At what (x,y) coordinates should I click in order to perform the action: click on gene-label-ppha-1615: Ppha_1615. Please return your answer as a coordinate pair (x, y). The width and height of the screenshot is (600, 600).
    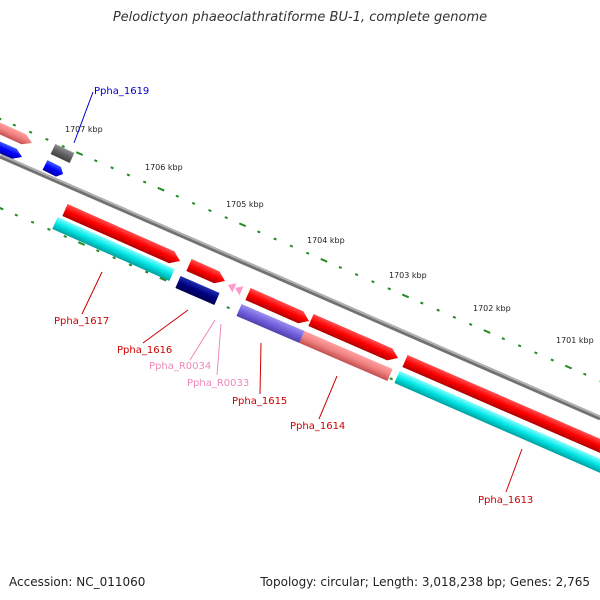
    Looking at the image, I should click on (259, 401).